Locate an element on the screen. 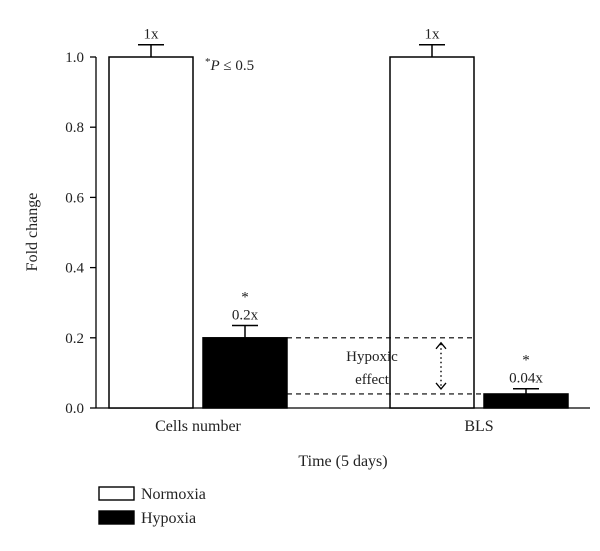 Image resolution: width=600 pixels, height=551 pixels. data-label: 0.04x is located at coordinates (526, 379).